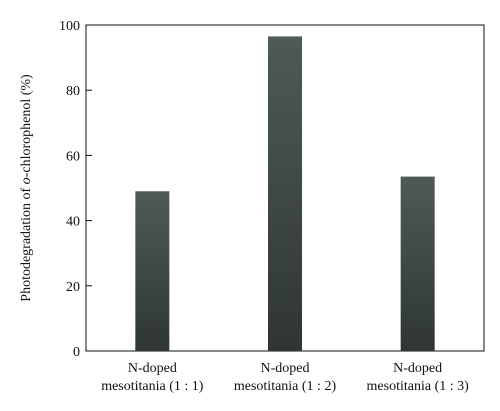  What do you see at coordinates (69, 189) in the screenshot?
I see `y-axis-tick-labels: 0 20 40 60 80 100` at bounding box center [69, 189].